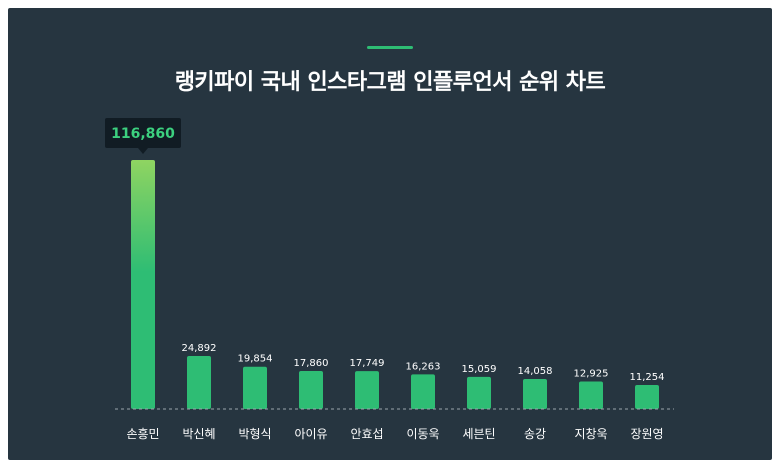 The height and width of the screenshot is (468, 780). What do you see at coordinates (143, 151) in the screenshot?
I see `tooltip-pointer` at bounding box center [143, 151].